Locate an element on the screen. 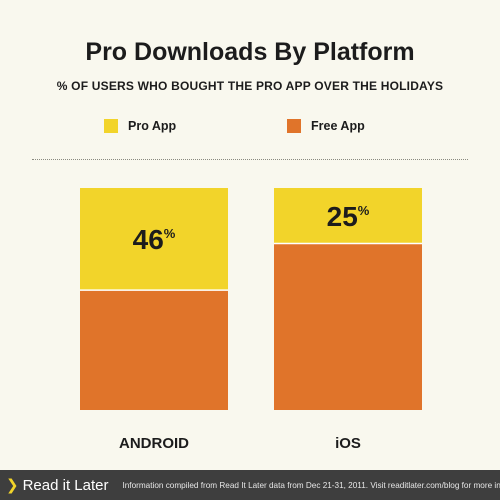  legend-item-pro: Pro App is located at coordinates (140, 126).